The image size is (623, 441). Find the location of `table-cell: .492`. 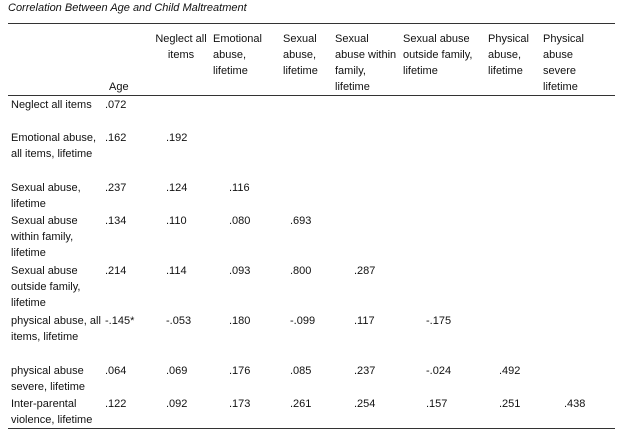

table-cell: .492 is located at coordinates (510, 371).